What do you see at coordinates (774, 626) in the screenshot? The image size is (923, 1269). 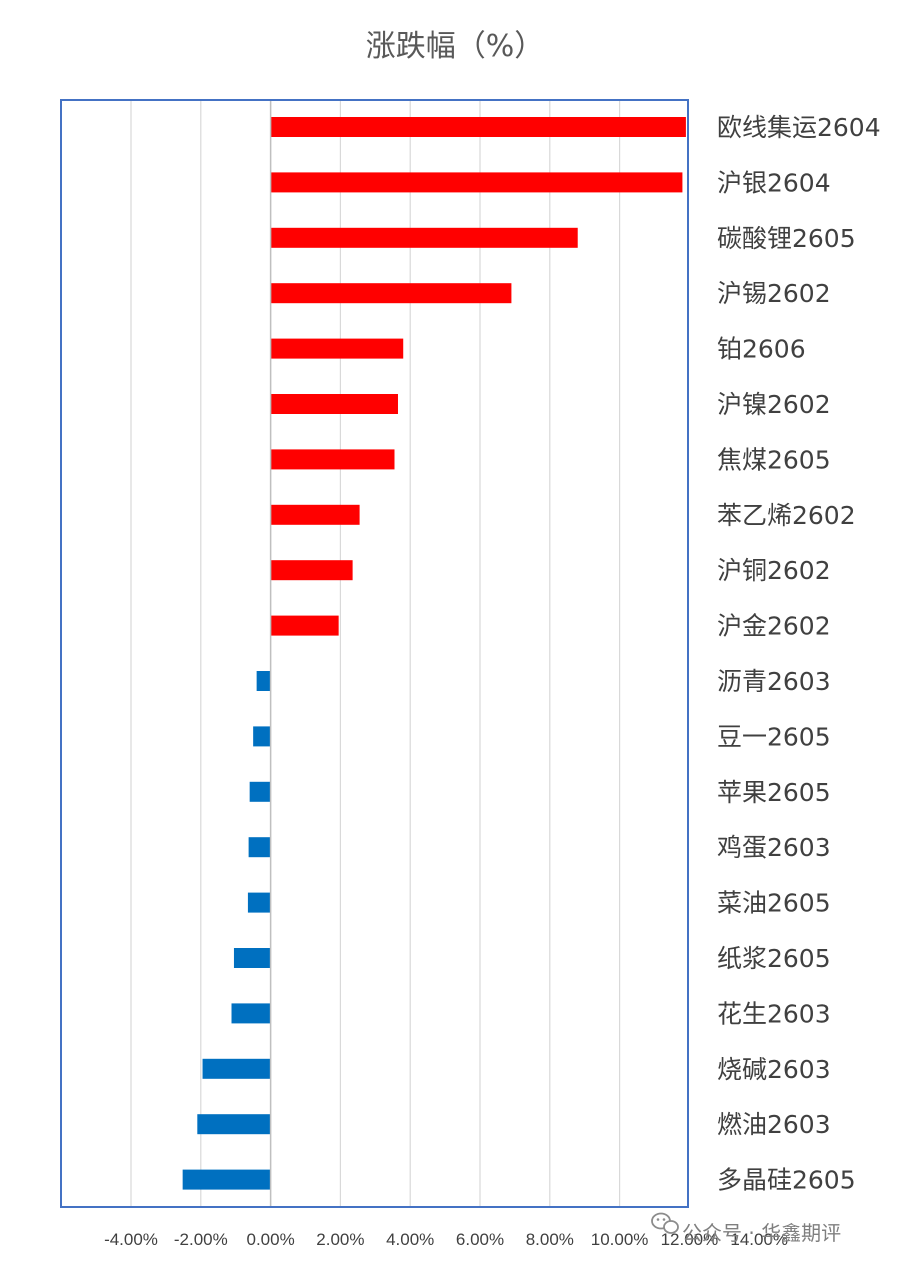 I see `category-label: 沪金2602` at bounding box center [774, 626].